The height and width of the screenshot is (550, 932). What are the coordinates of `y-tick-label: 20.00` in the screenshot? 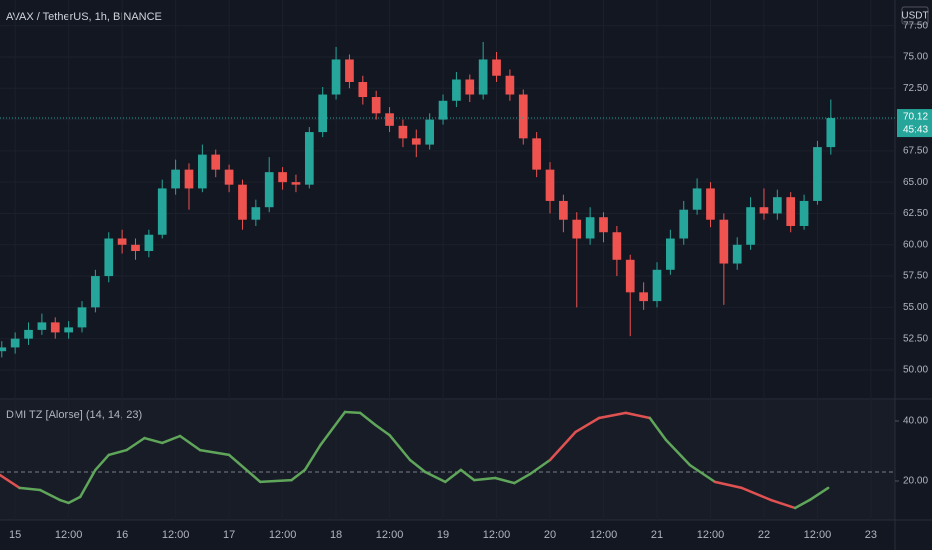 It's located at (915, 481).